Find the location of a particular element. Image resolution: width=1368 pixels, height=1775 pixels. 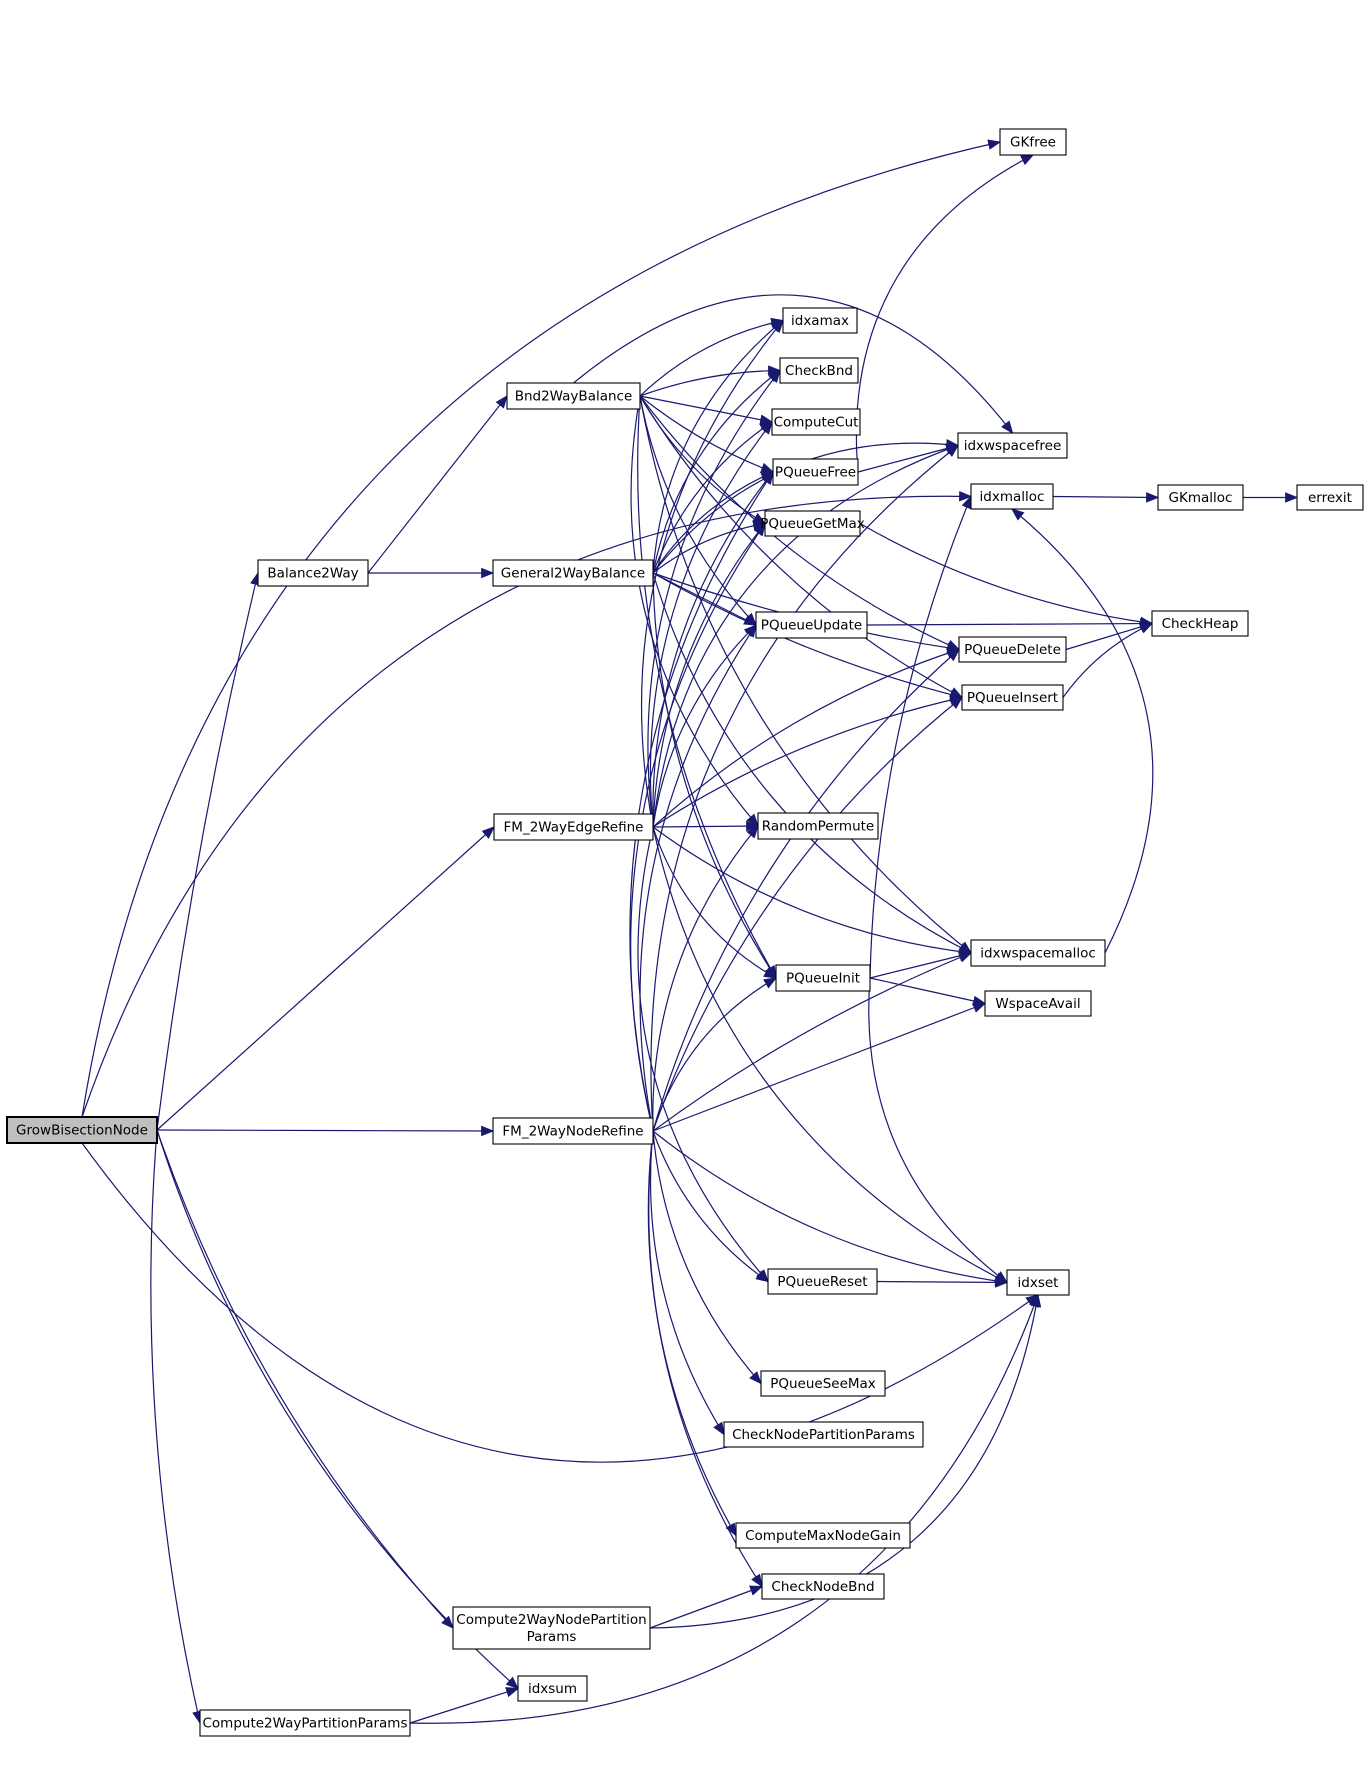

node-box-errexit is located at coordinates (1330, 497).